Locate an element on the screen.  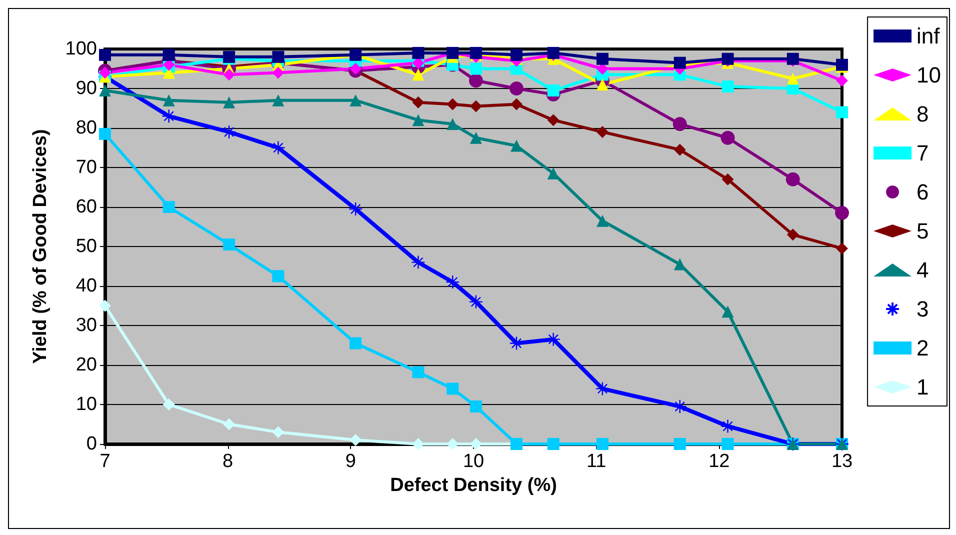
y-tick-label: 30 is located at coordinates (86, 325).